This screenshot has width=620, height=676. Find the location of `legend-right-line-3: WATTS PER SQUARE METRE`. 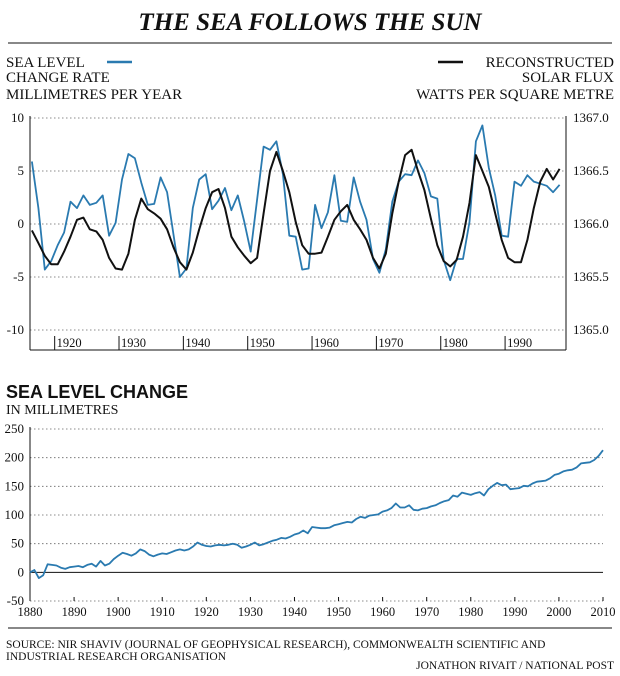

legend-right-line-3: WATTS PER SQUARE METRE is located at coordinates (515, 95).